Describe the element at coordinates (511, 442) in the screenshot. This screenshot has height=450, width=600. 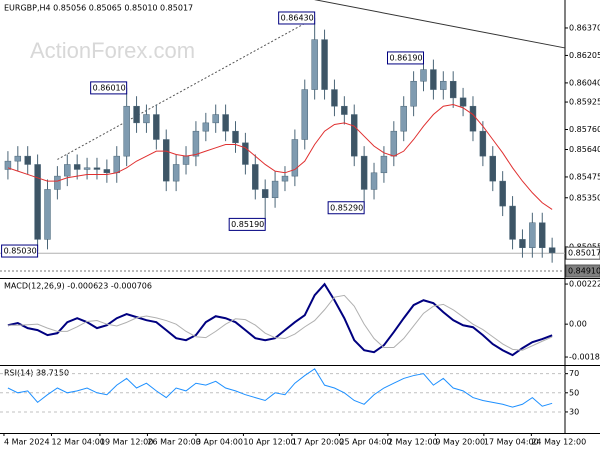
I see `x-tick-label: 17 May 04:00` at that location.